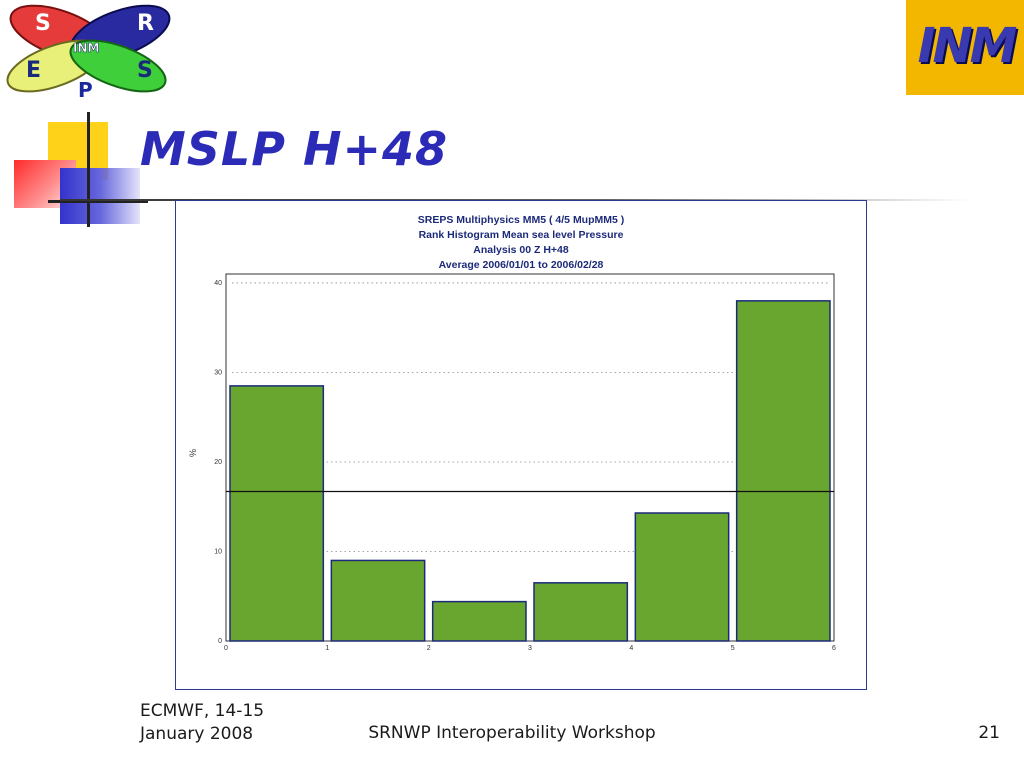 Image resolution: width=1024 pixels, height=768 pixels. Describe the element at coordinates (220, 641) in the screenshot. I see `y-tick-label: 0` at that location.